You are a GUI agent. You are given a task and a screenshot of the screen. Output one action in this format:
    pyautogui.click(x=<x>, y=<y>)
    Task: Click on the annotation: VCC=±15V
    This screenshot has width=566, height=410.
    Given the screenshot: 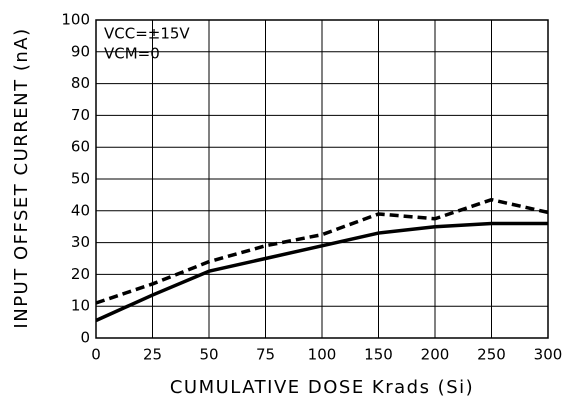 What is the action you would take?
    pyautogui.click(x=147, y=34)
    